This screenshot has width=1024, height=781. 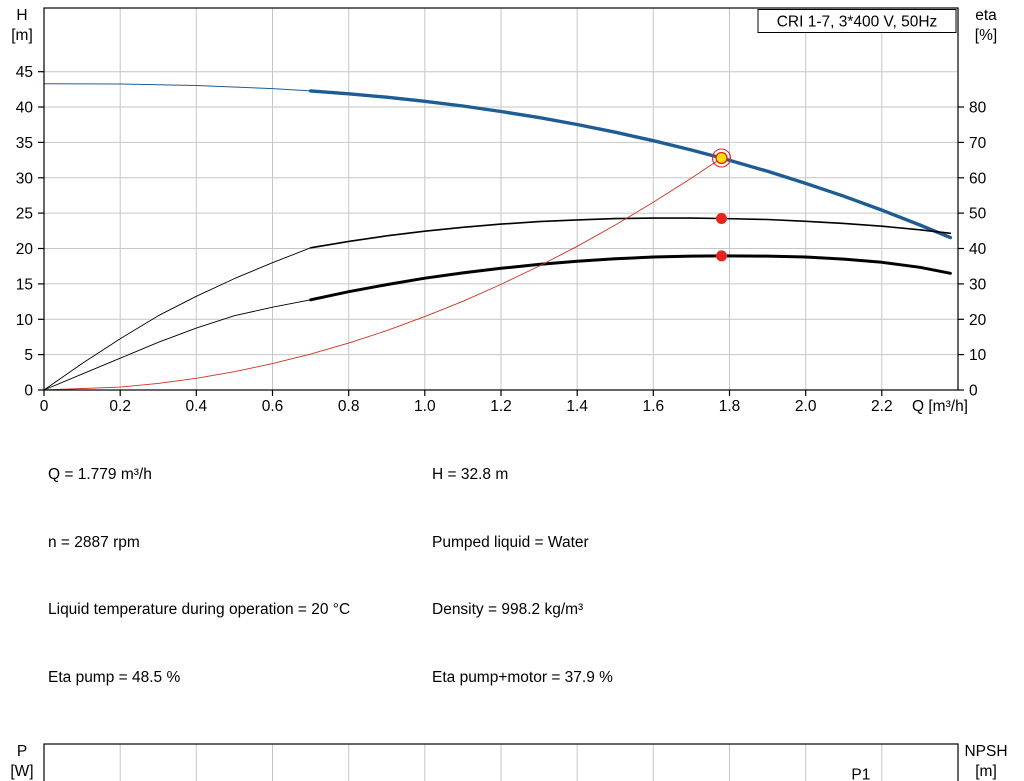 What do you see at coordinates (522, 677) in the screenshot?
I see `duty-eta-total-text: Eta pump+motor = 37.9 %` at bounding box center [522, 677].